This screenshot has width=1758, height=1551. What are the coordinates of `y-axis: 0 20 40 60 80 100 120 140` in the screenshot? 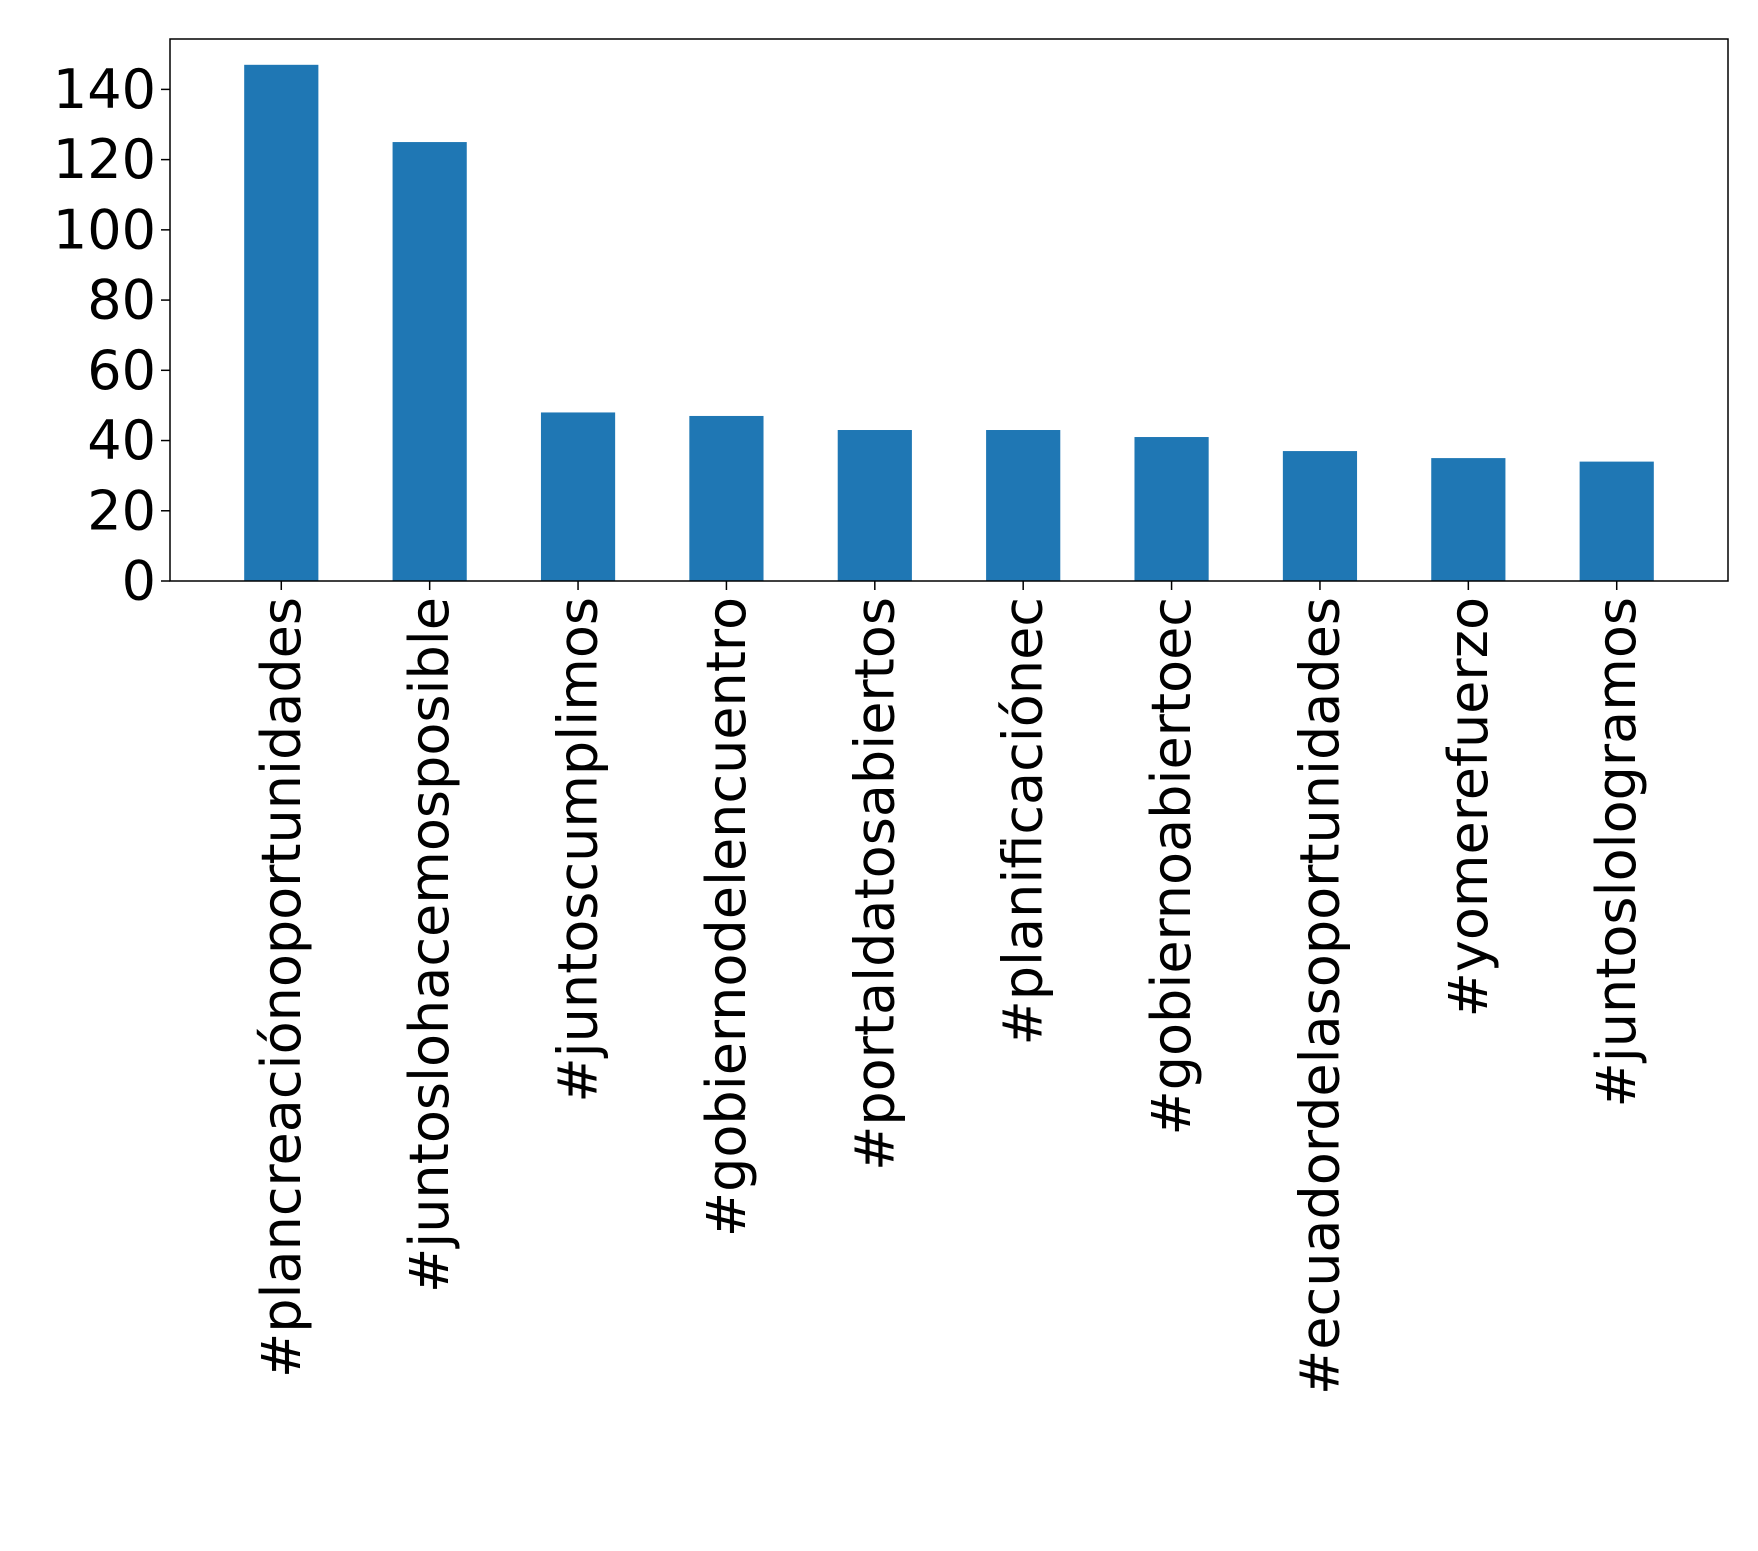 It's located at (111, 335).